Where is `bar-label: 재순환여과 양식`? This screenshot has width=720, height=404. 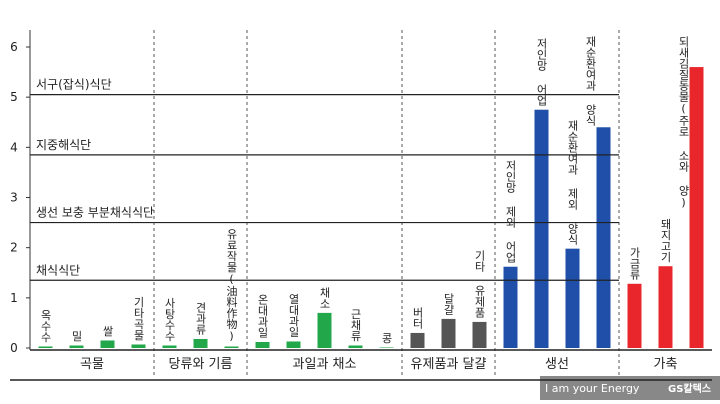 bar-label: 재순환여과 양식 is located at coordinates (590, 81).